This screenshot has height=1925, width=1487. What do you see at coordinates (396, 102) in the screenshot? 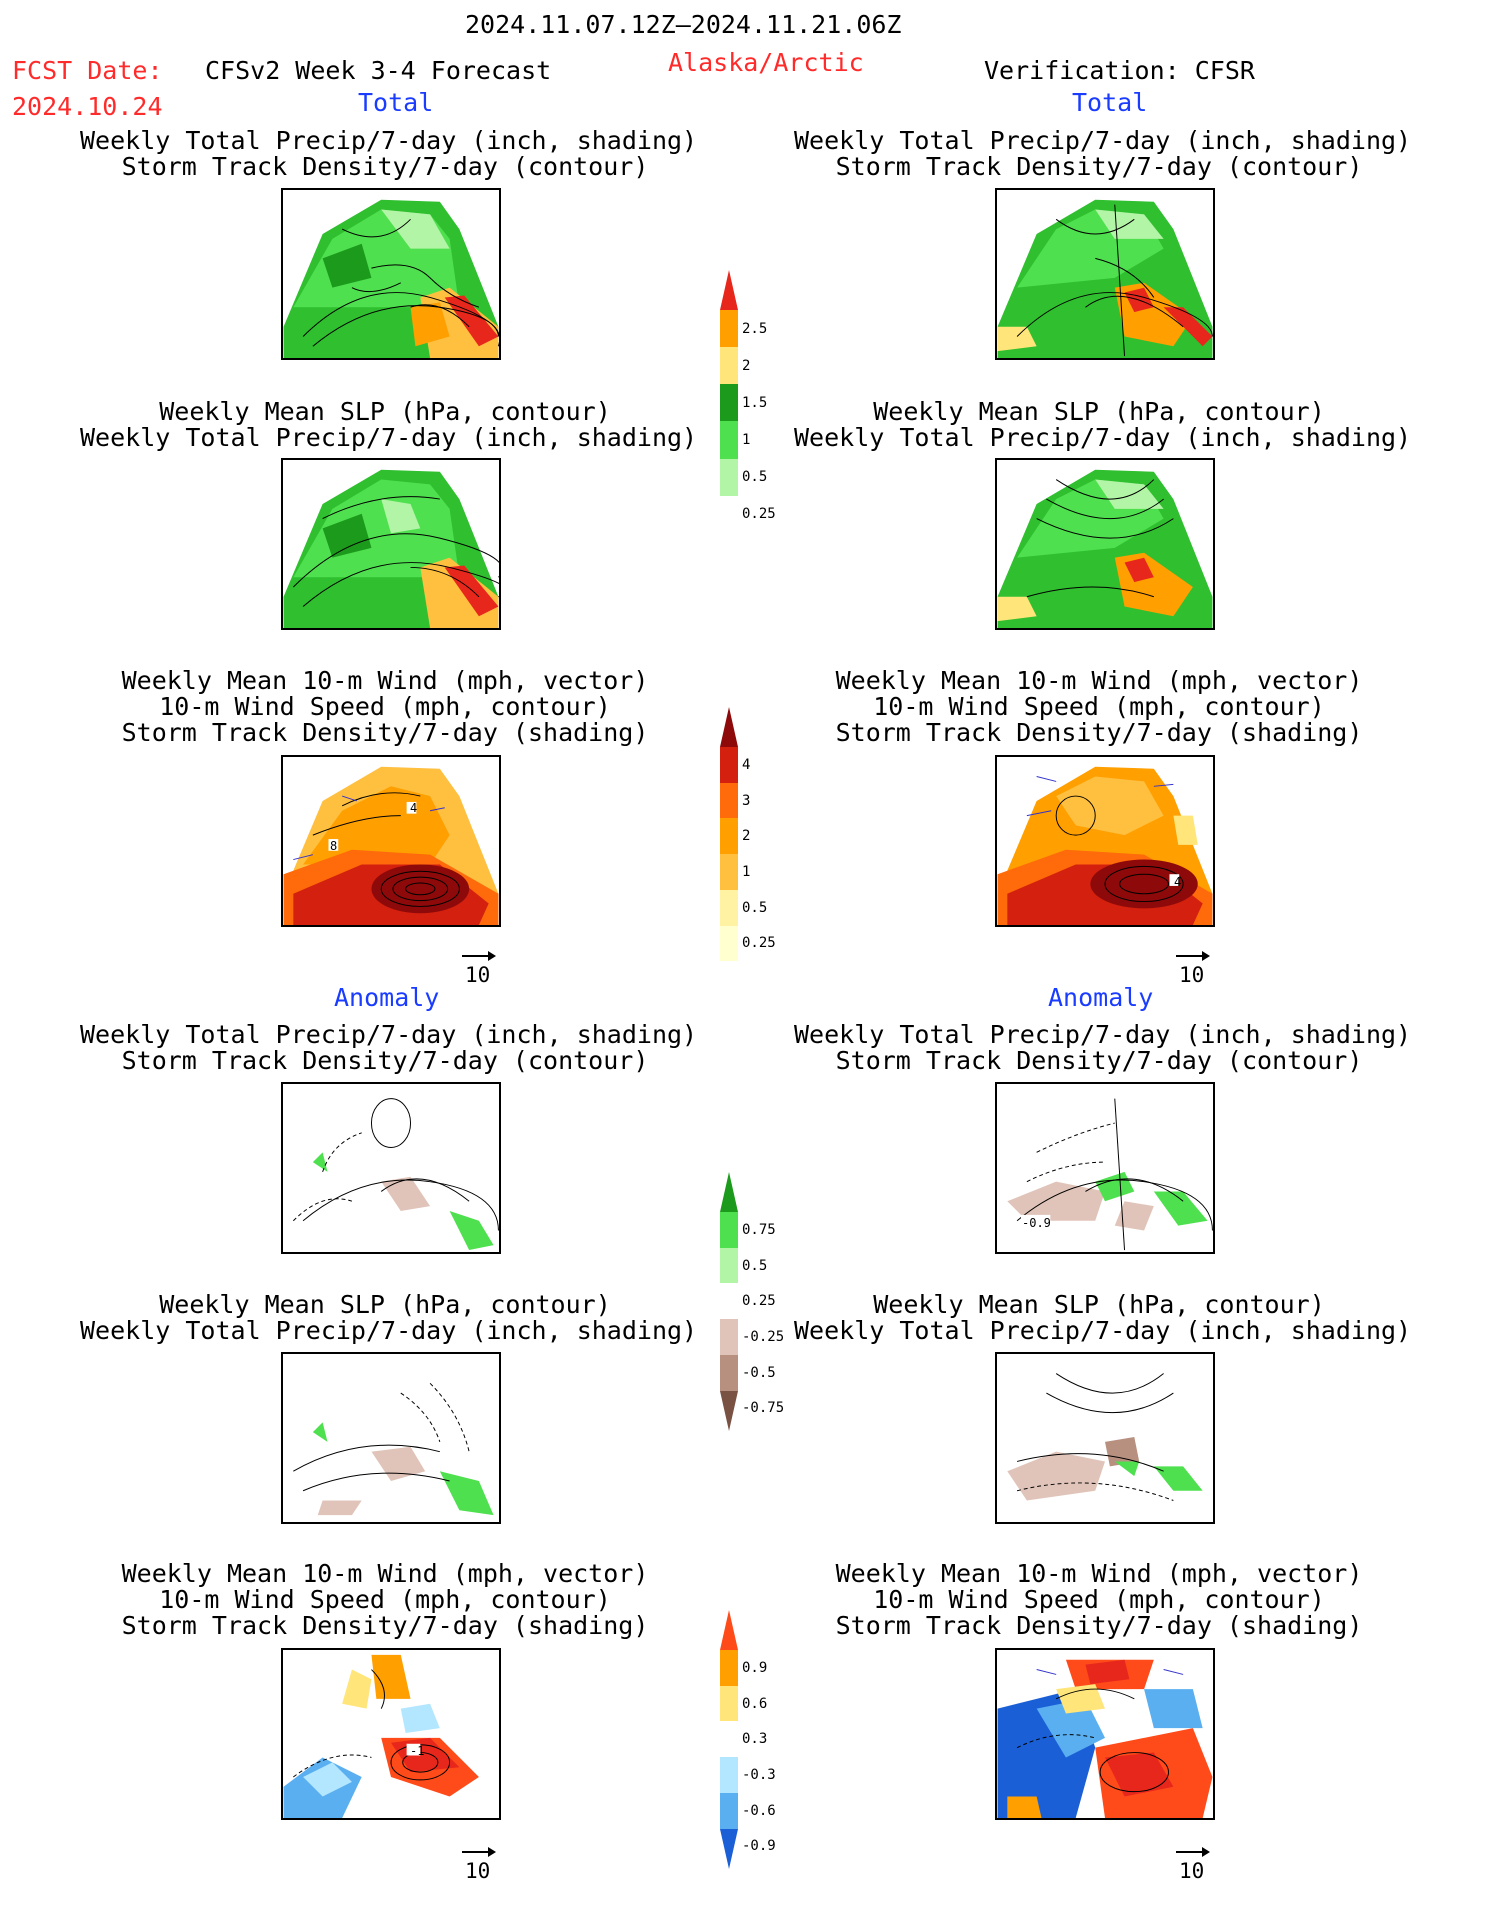
I see `section-total-left: Total` at bounding box center [396, 102].